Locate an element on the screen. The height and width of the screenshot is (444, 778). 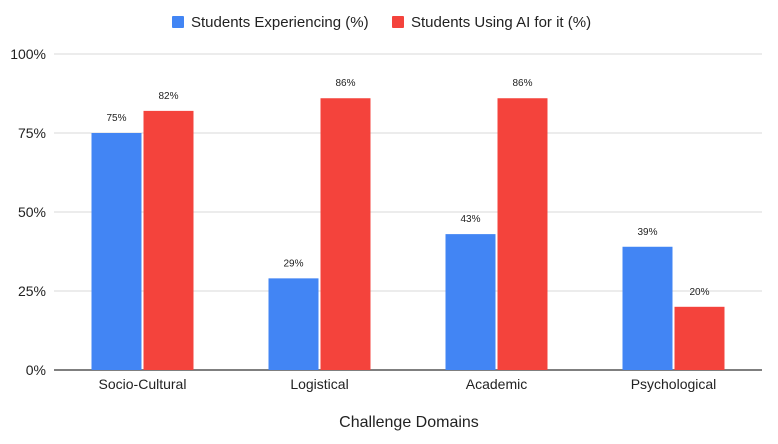
data-label: 43% is located at coordinates (470, 219).